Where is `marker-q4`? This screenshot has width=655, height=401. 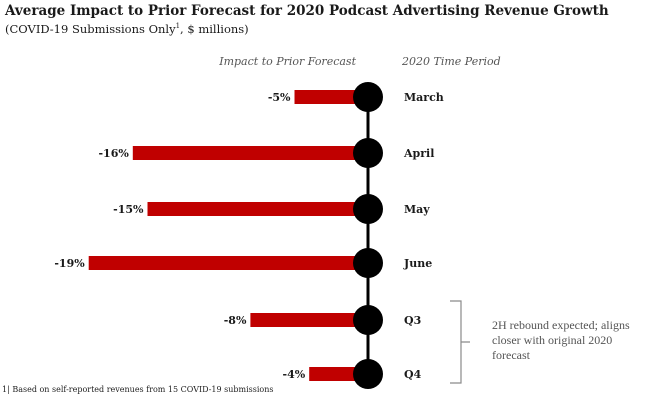
marker-q4 is located at coordinates (368, 374).